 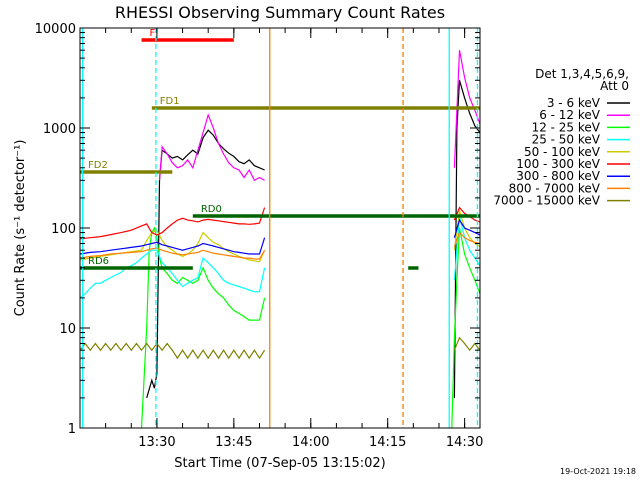 I want to click on y-axis-label: Count Rate (s⁻¹ detector⁻¹), so click(x=20, y=228).